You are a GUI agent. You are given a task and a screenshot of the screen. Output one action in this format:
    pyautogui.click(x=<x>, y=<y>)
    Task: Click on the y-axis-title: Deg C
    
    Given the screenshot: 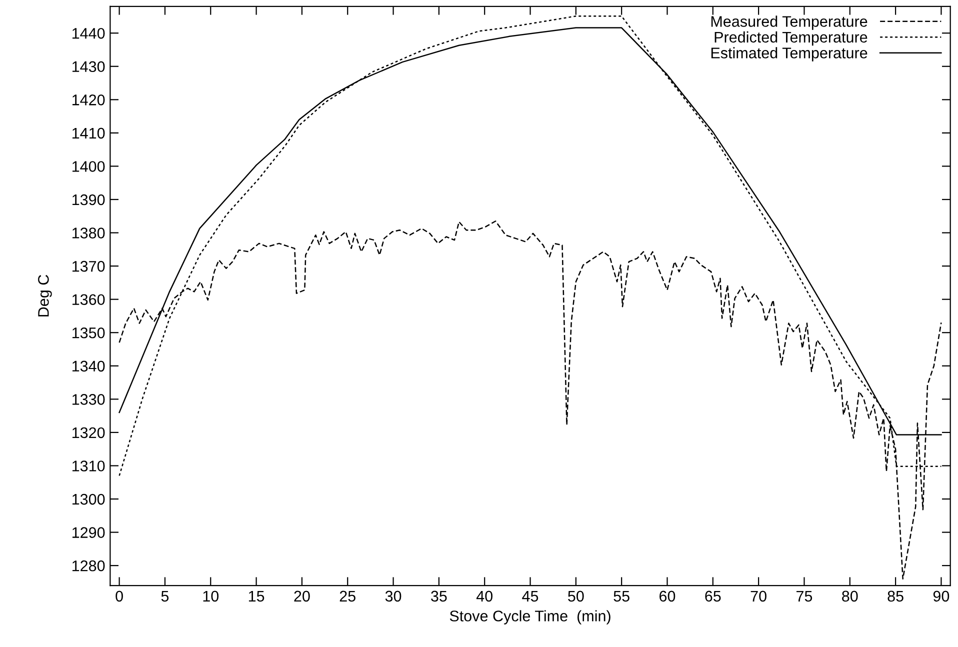 What is the action you would take?
    pyautogui.click(x=45, y=295)
    